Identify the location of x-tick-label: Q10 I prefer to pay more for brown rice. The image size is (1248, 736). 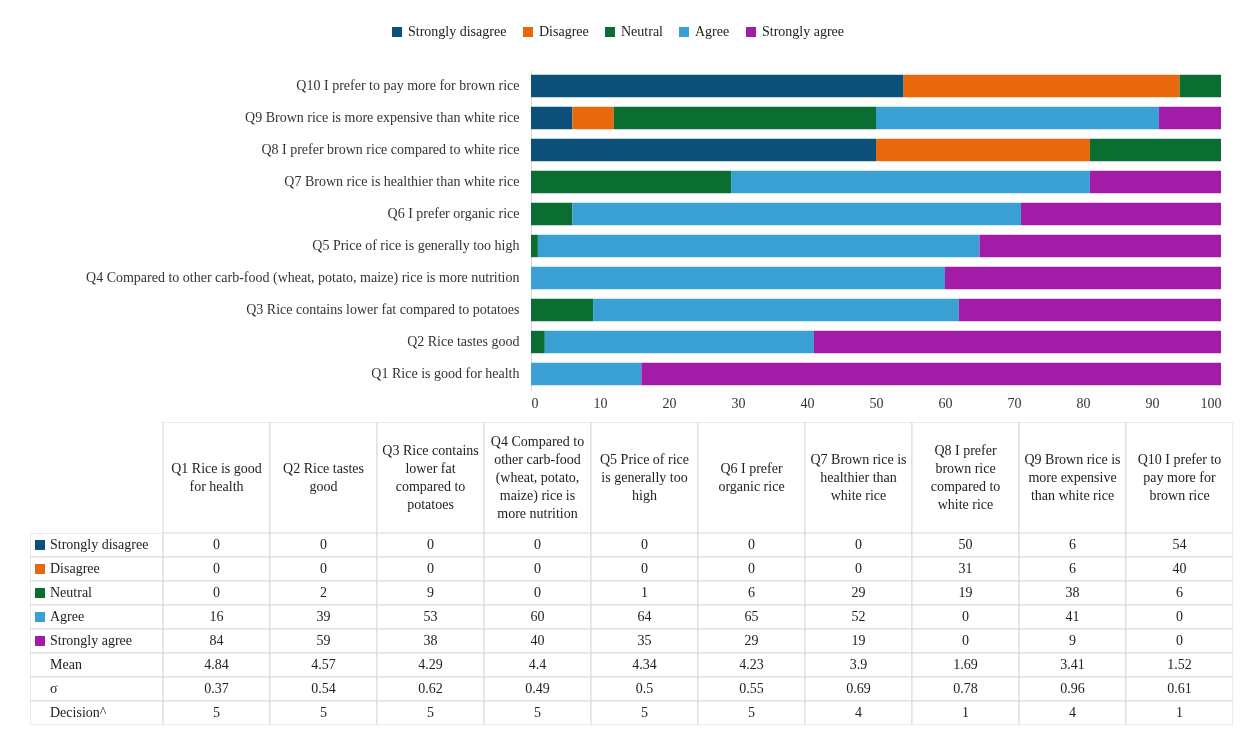
(1179, 477).